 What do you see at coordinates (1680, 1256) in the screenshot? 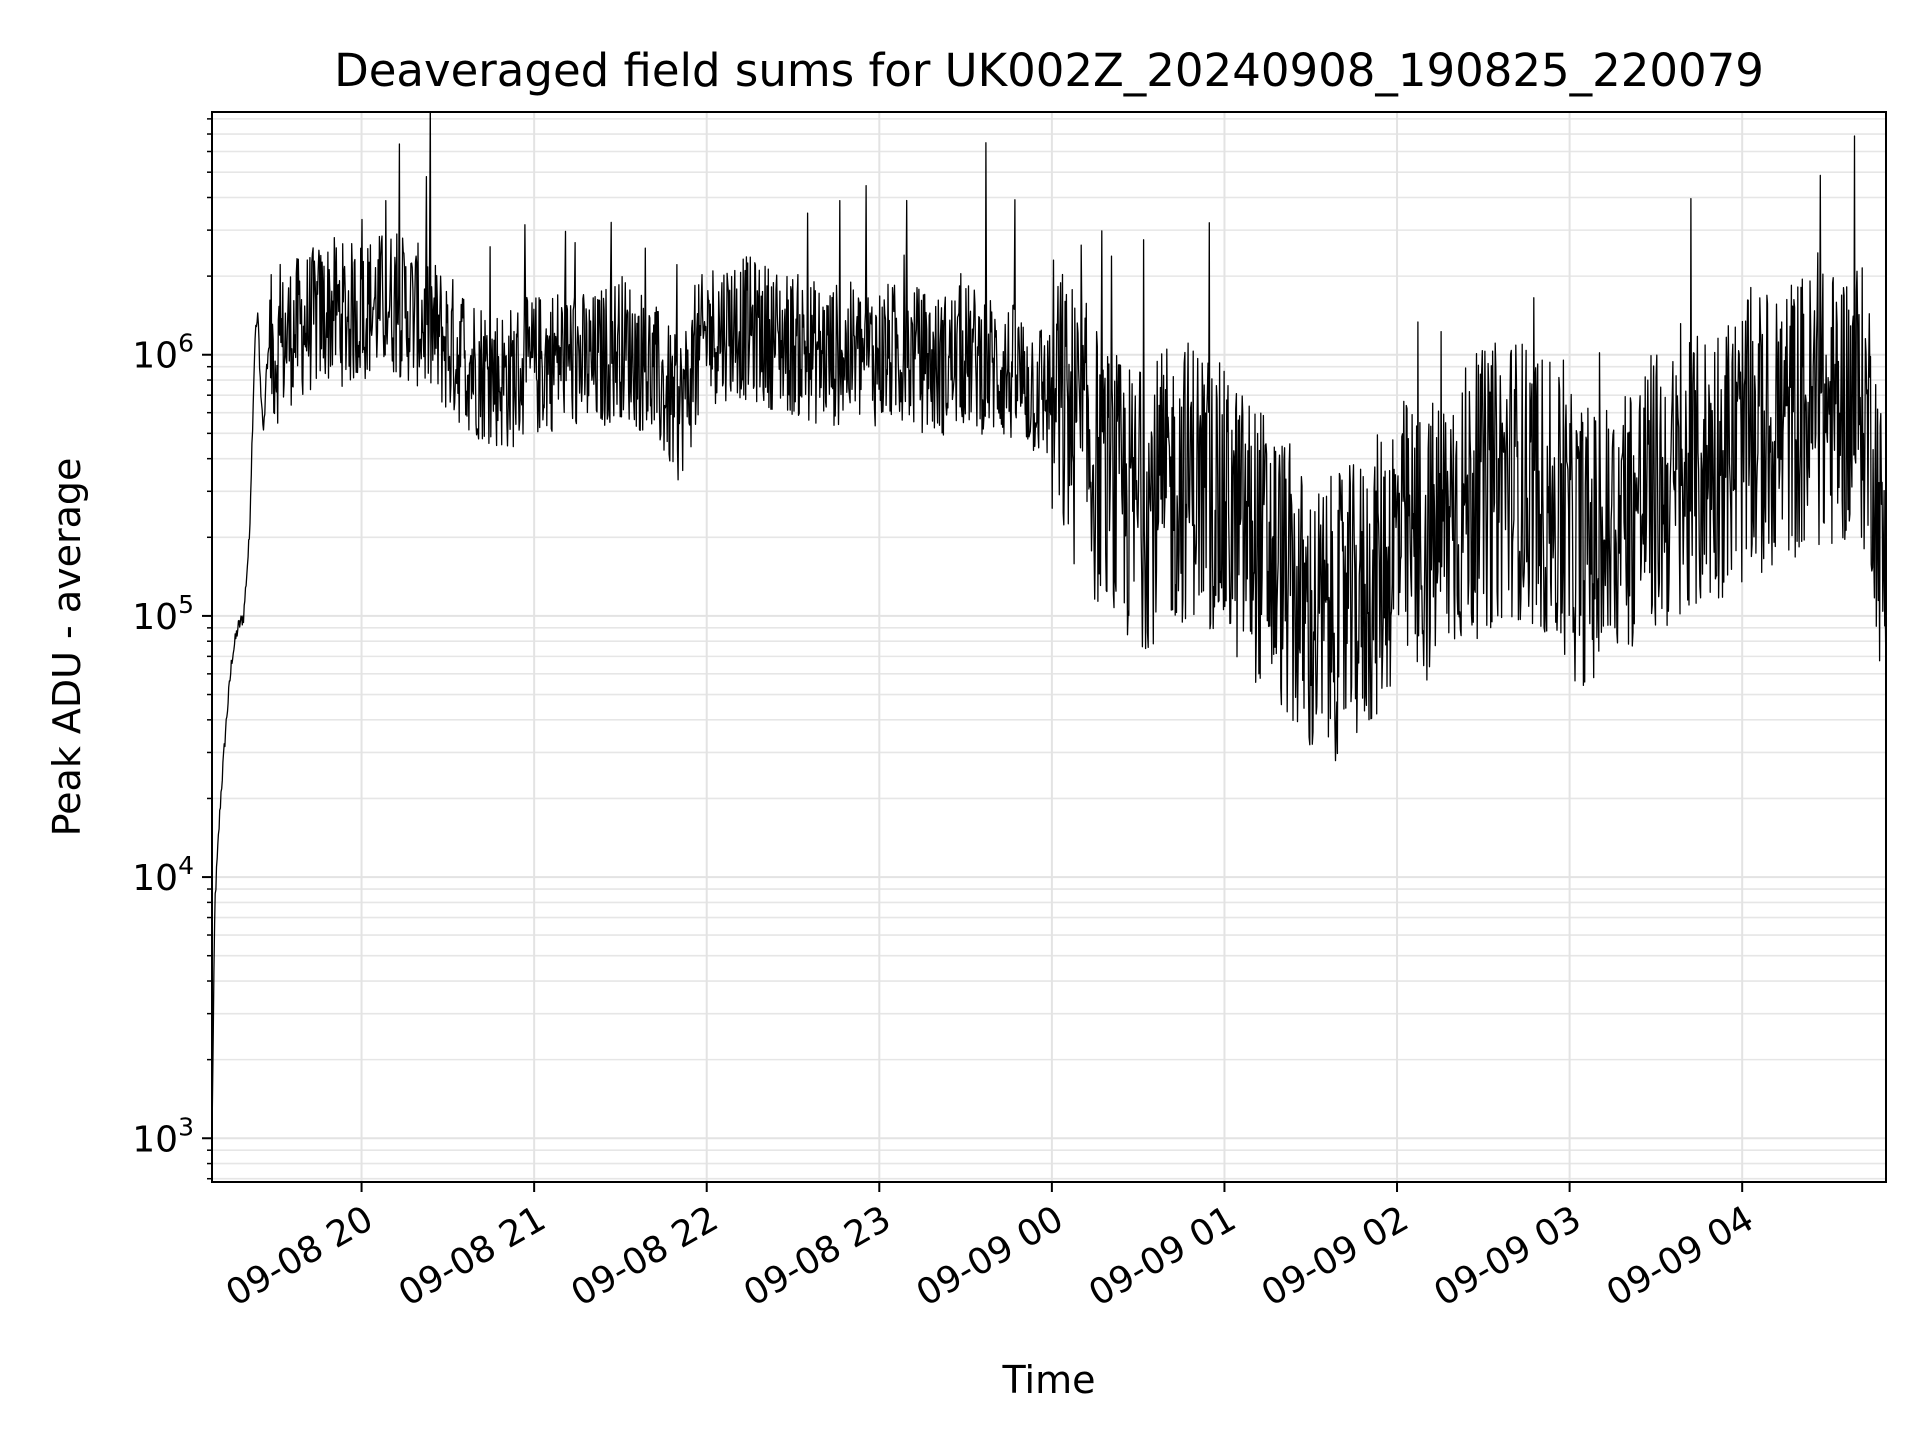
I see `x-tick-label: 09-09 04` at bounding box center [1680, 1256].